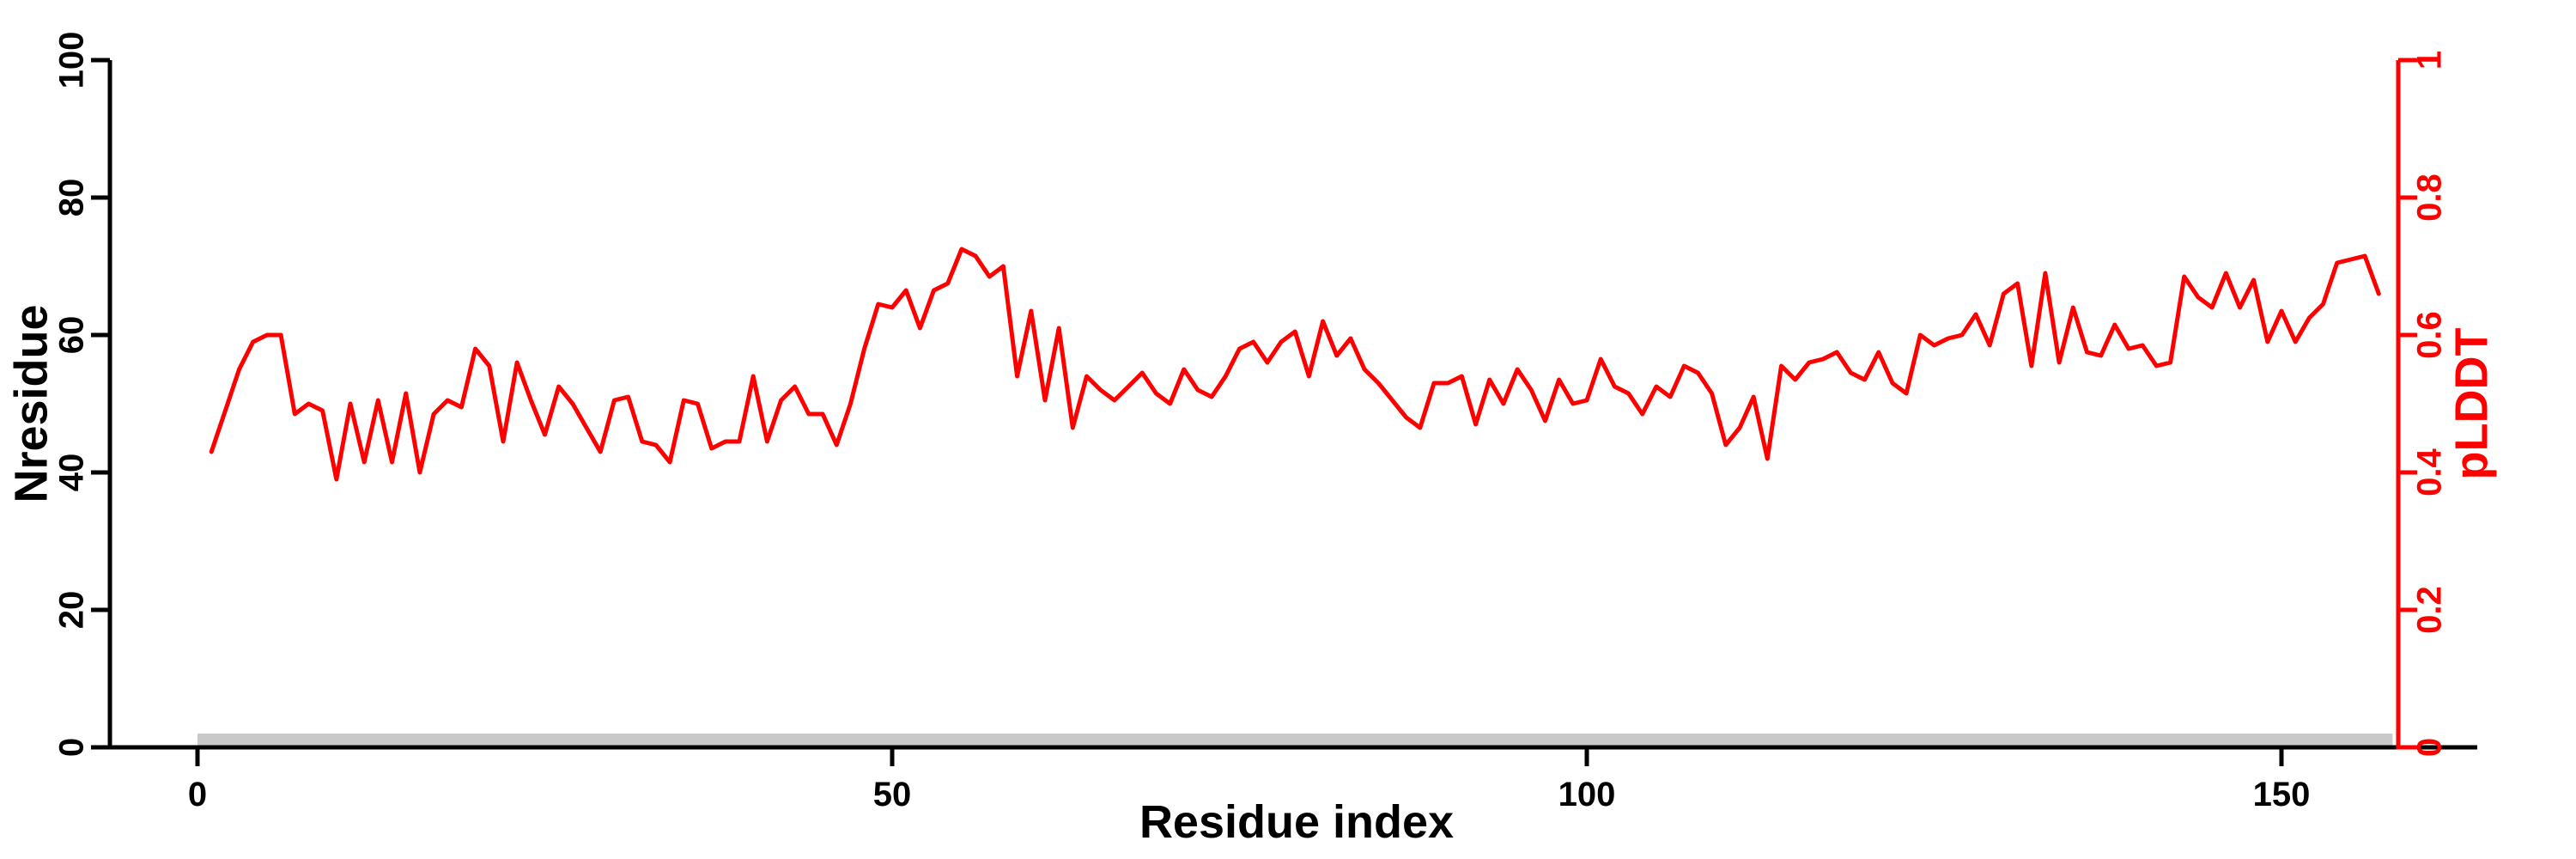 The height and width of the screenshot is (859, 2576). What do you see at coordinates (2430, 335) in the screenshot?
I see `right-tick-label: 0.6` at bounding box center [2430, 335].